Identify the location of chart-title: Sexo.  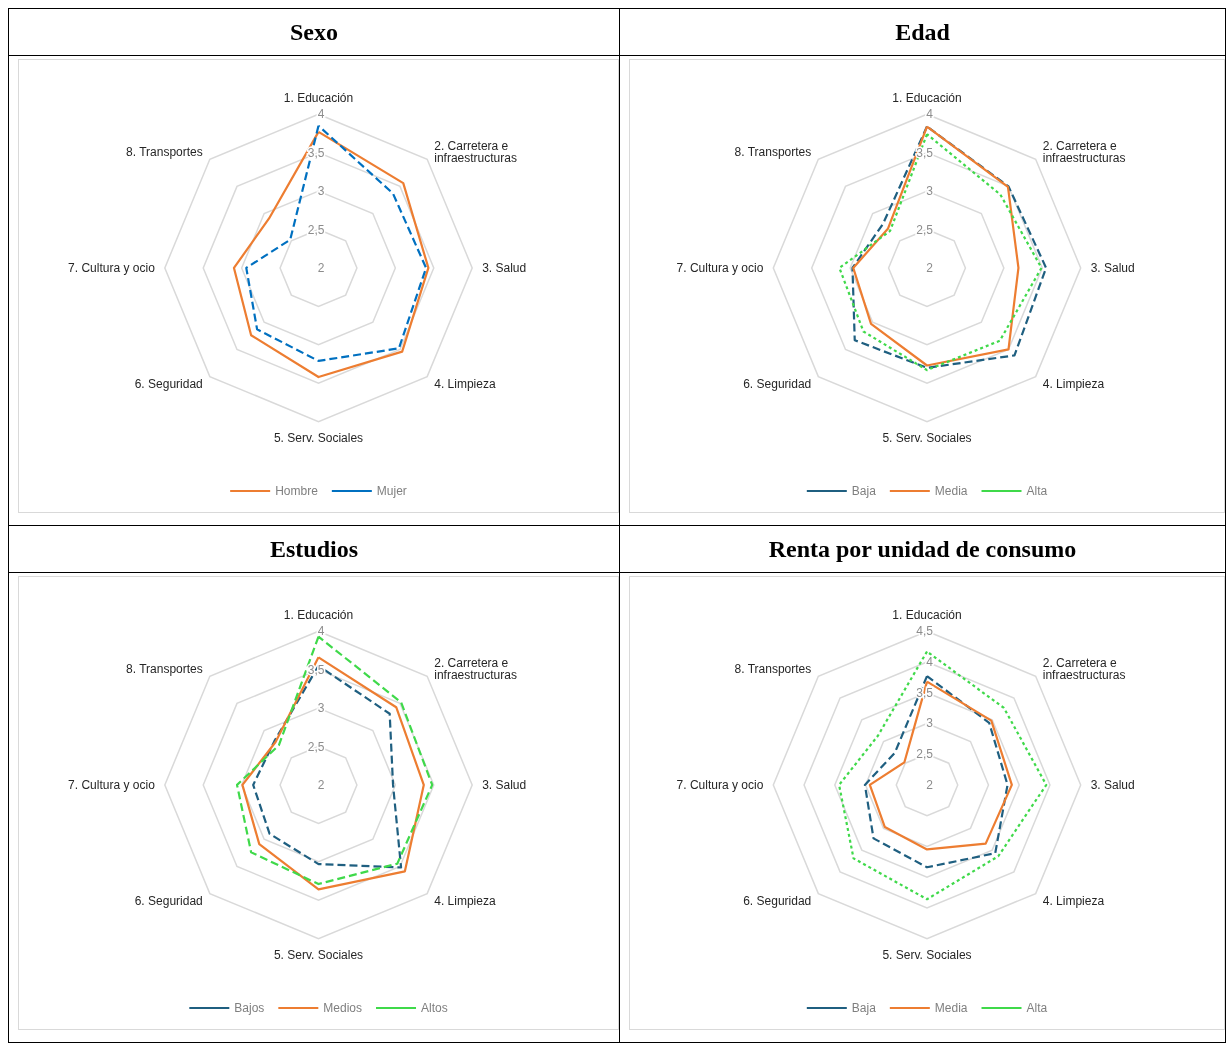
(314, 32).